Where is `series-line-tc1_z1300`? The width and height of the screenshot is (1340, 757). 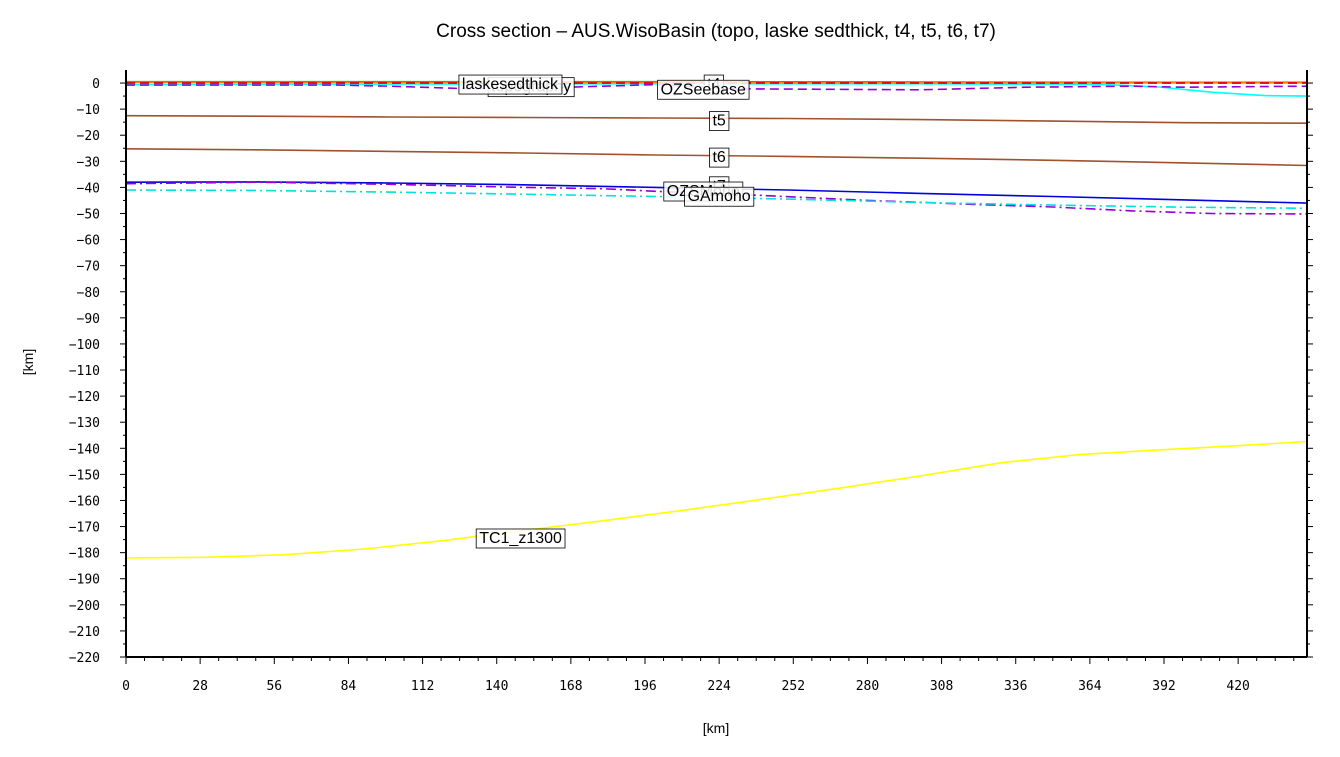 series-line-tc1_z1300 is located at coordinates (716, 499).